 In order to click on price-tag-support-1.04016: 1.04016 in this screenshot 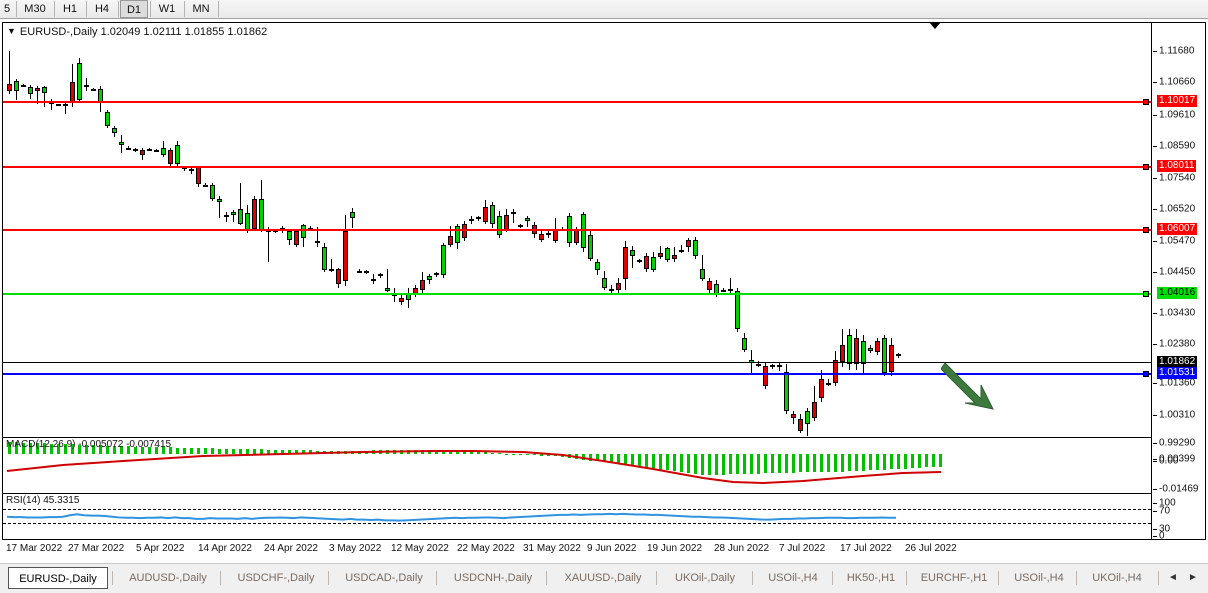, I will do `click(1177, 293)`.